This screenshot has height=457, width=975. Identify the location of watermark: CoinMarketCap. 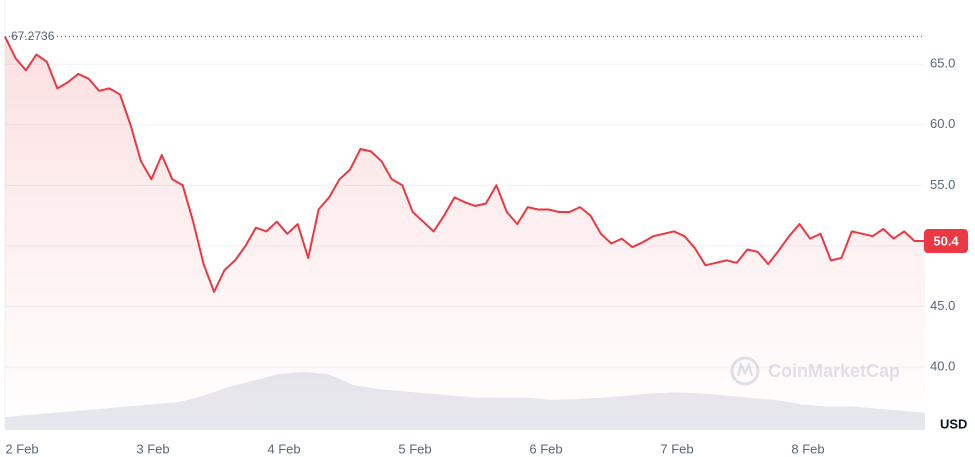
(815, 371).